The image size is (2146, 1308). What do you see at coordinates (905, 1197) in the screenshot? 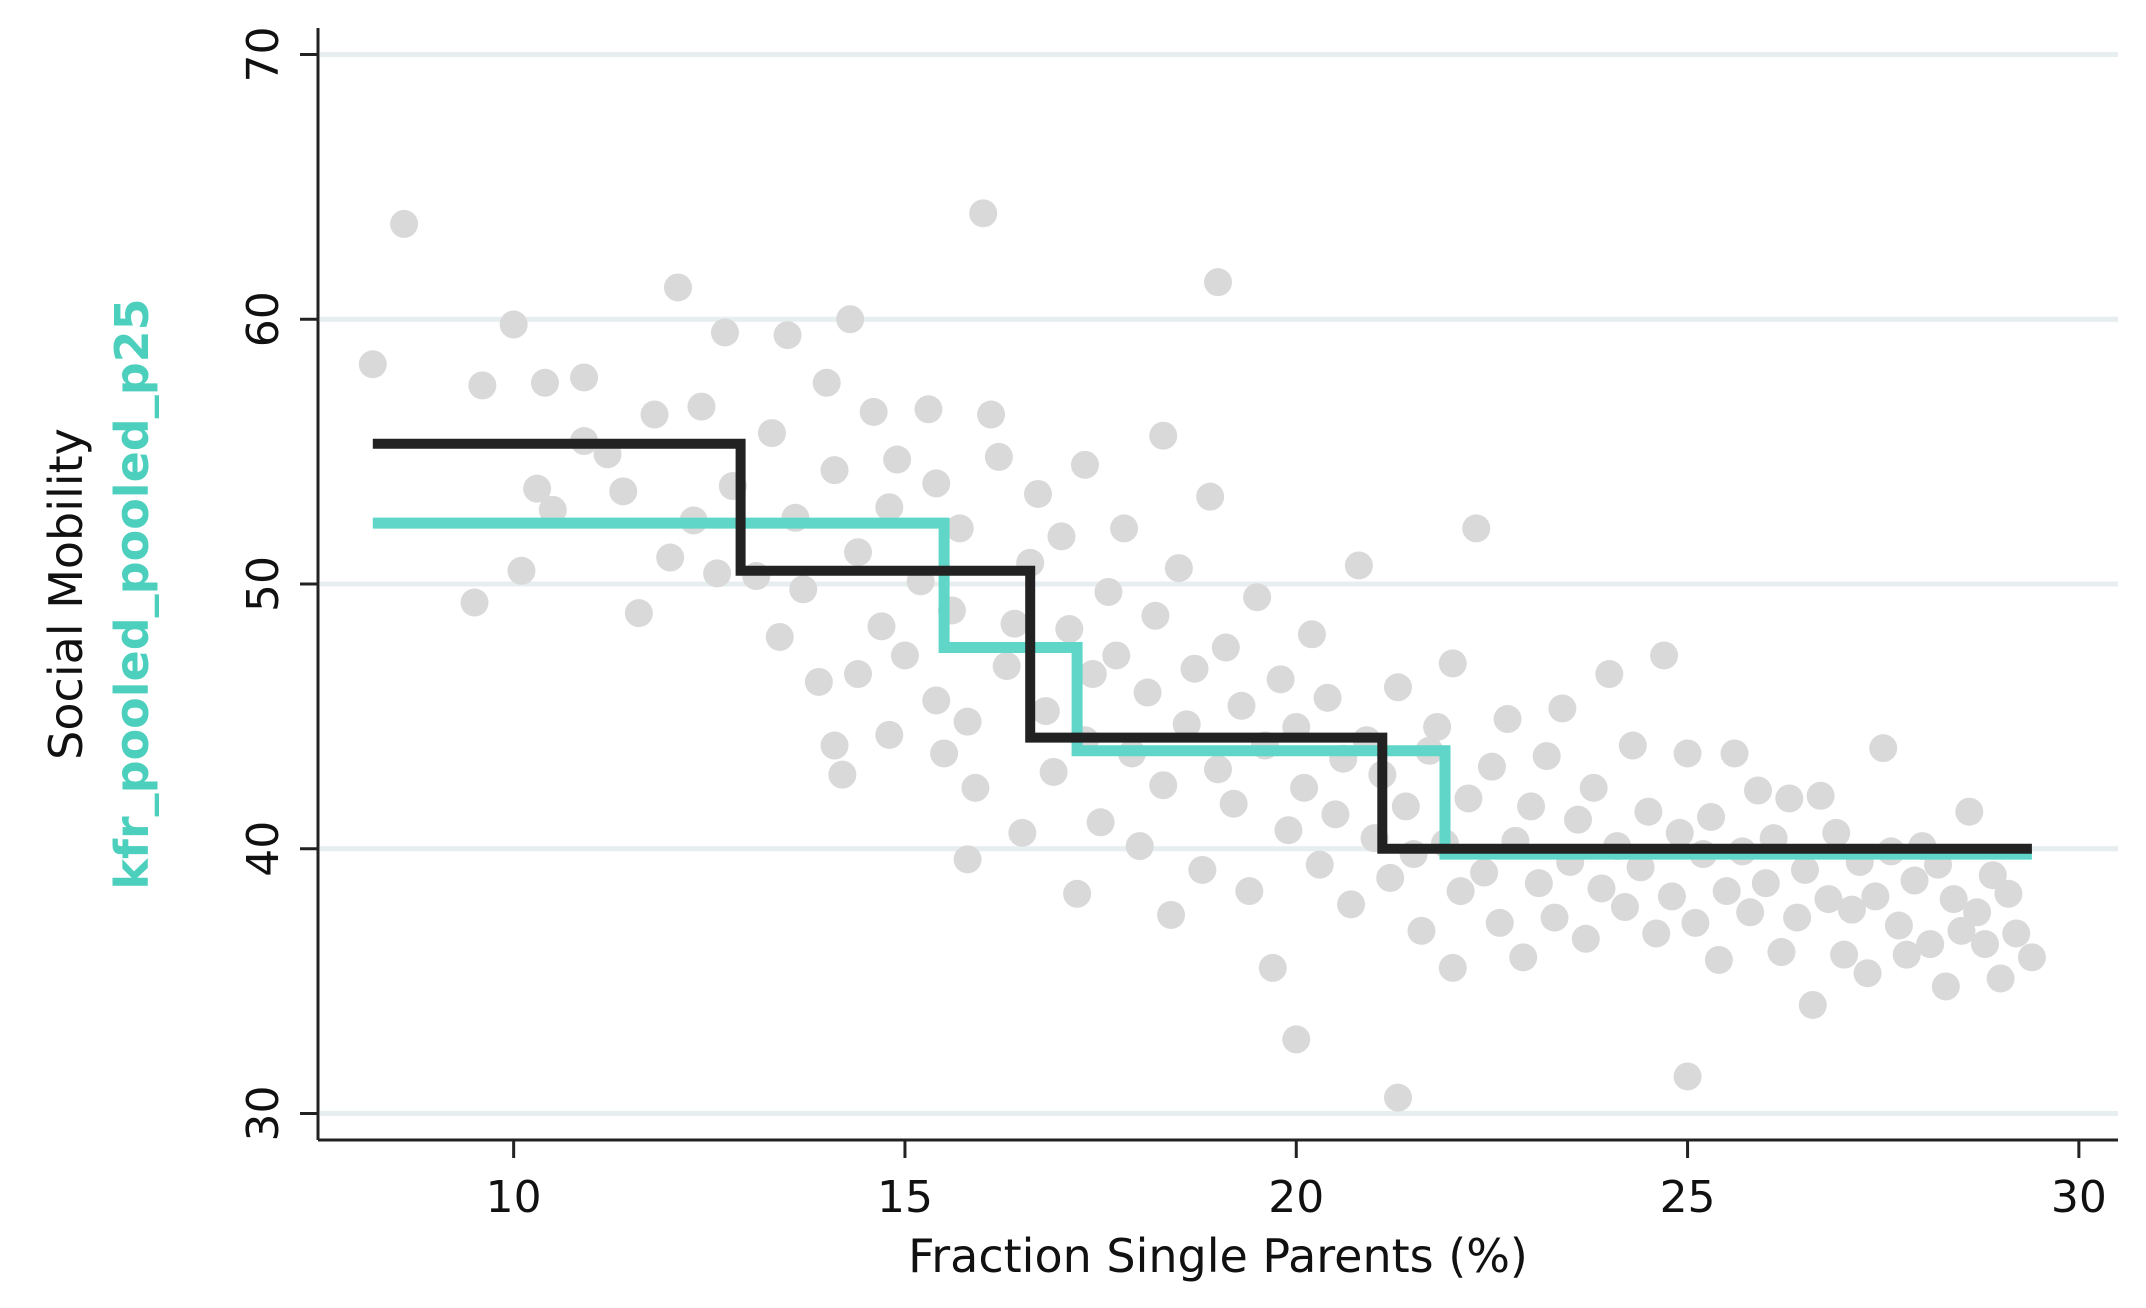
I see `x-tick-label: 15` at bounding box center [905, 1197].